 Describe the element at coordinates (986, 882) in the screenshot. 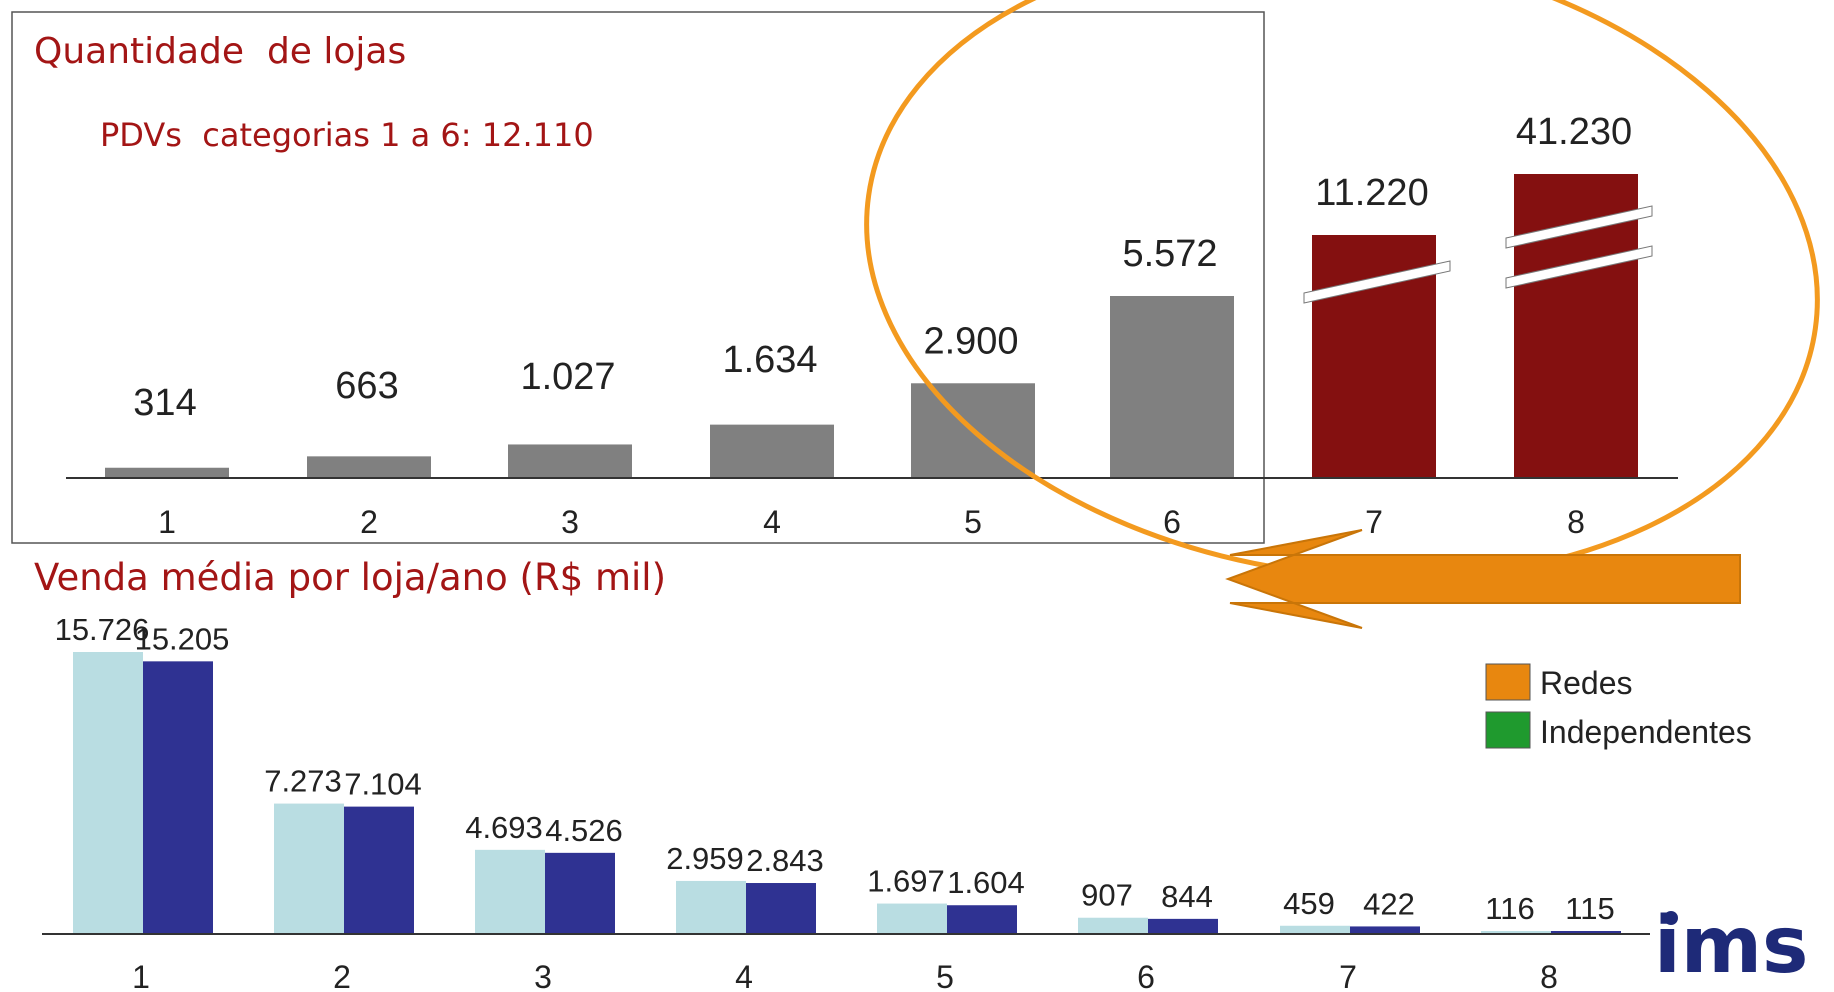

I see `bottom-value-label-s2-5: 1.604` at that location.